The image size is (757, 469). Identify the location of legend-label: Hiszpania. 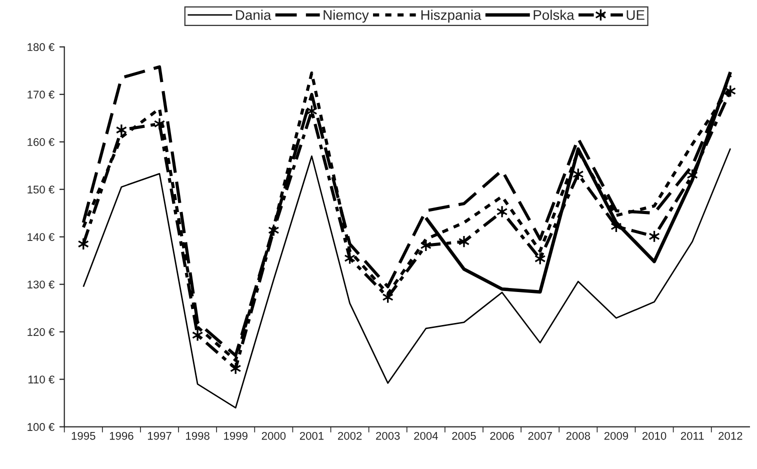
(451, 16).